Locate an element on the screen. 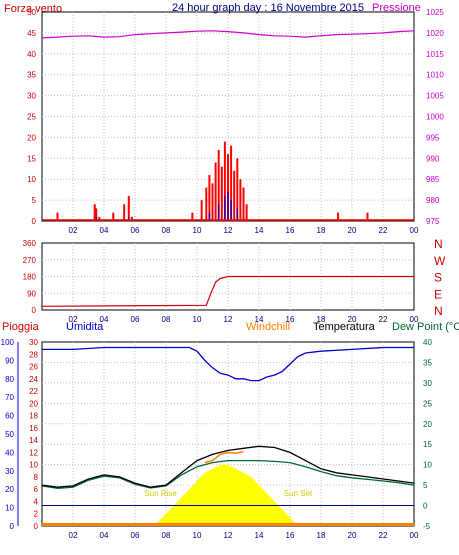  pressure-tick-label: 995 is located at coordinates (433, 137).